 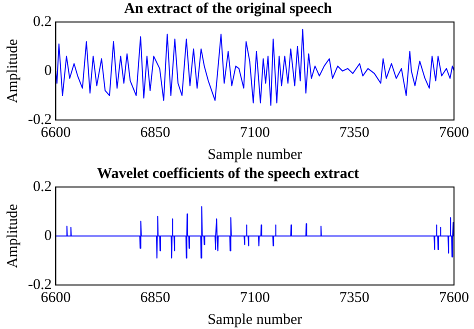 What do you see at coordinates (228, 174) in the screenshot?
I see `chart-title: Wavelet coefficients of the speech extract` at bounding box center [228, 174].